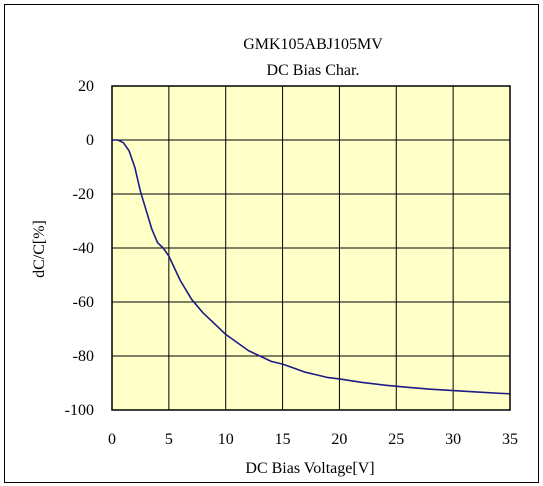  I want to click on x-tick-label: 20, so click(339, 439).